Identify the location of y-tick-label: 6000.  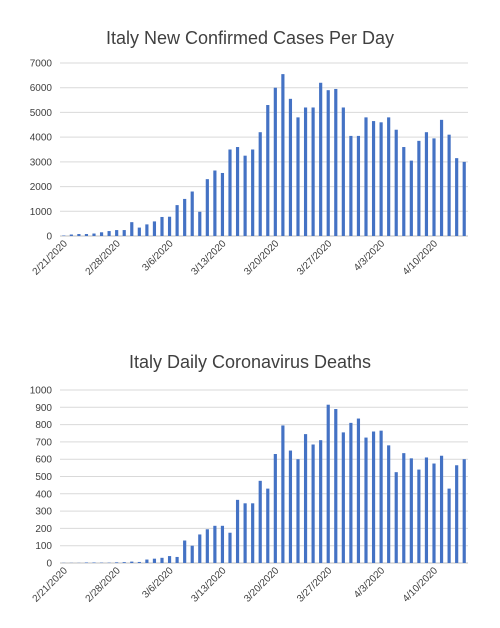
(41, 88).